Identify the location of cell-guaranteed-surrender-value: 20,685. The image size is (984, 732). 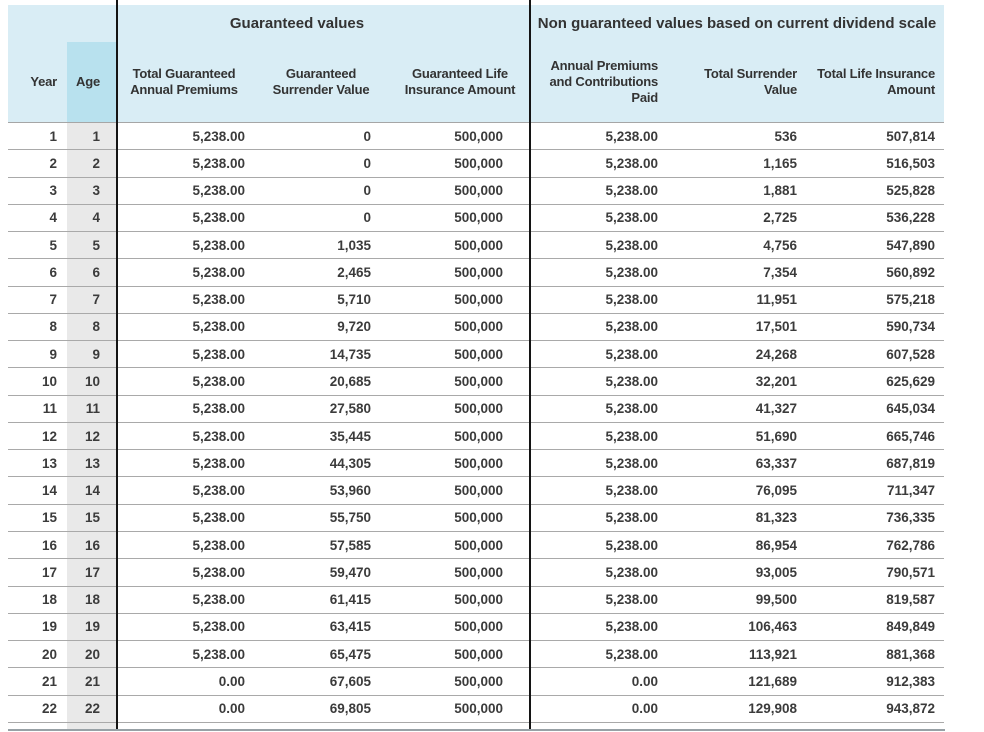
(321, 382).